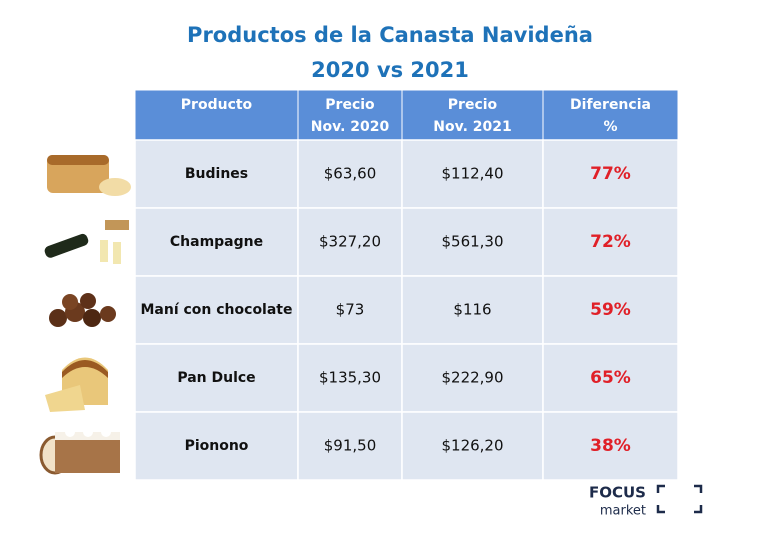  I want to click on price: $135,30, so click(350, 378).